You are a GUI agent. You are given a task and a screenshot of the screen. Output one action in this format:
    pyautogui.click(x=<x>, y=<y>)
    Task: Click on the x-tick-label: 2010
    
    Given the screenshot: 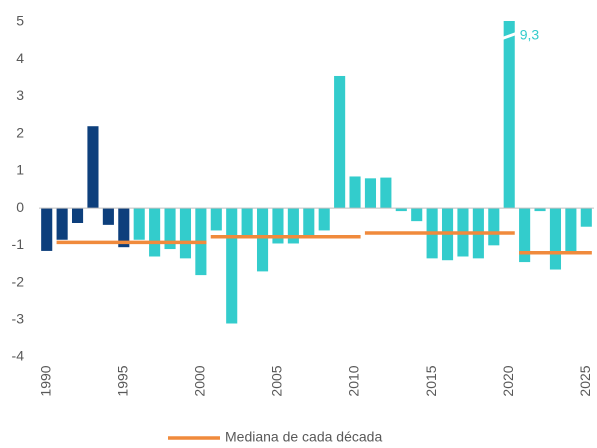 What is the action you would take?
    pyautogui.click(x=354, y=380)
    